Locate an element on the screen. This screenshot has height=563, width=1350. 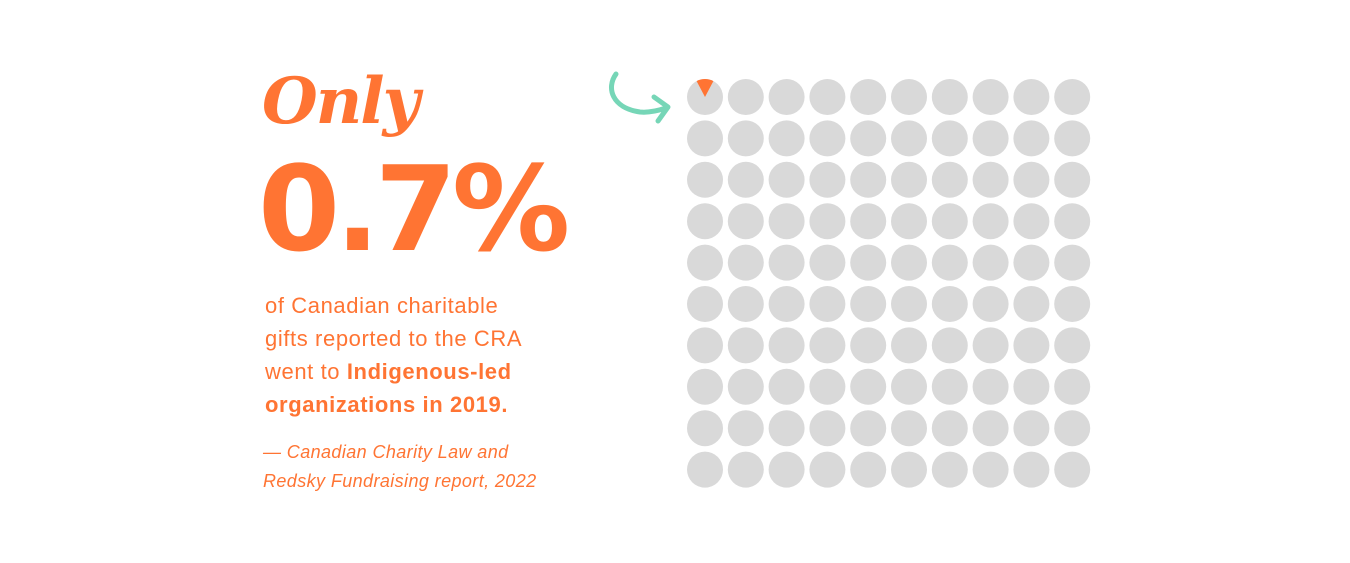
body-line-4-bold: organizations in 2019. is located at coordinates (387, 404).